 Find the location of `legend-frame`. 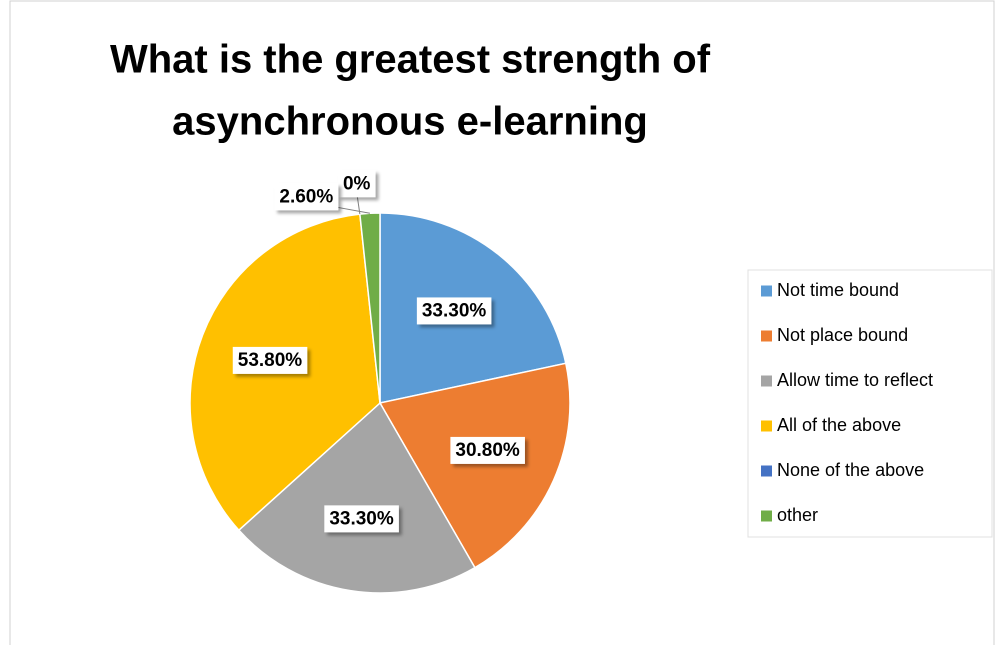

legend-frame is located at coordinates (870, 403).